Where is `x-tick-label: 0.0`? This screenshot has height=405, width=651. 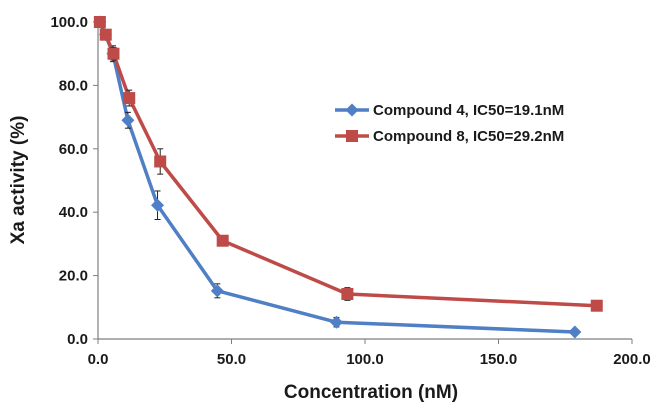 x-tick-label: 0.0 is located at coordinates (98, 359).